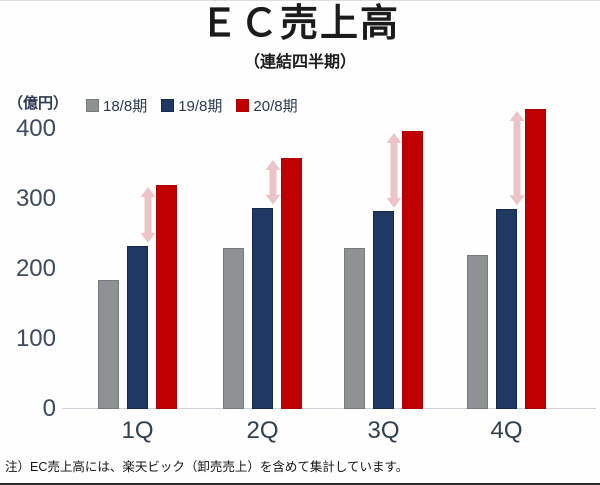 This screenshot has height=485, width=600. Describe the element at coordinates (108, 344) in the screenshot. I see `bar-fy18-1q` at that location.